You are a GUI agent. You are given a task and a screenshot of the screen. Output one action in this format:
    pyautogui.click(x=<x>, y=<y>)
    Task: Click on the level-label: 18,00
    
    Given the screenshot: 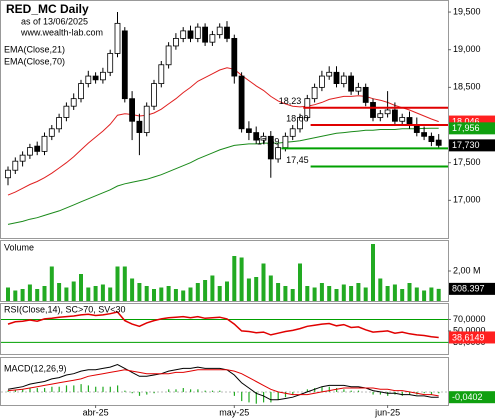 What is the action you would take?
    pyautogui.click(x=297, y=118)
    